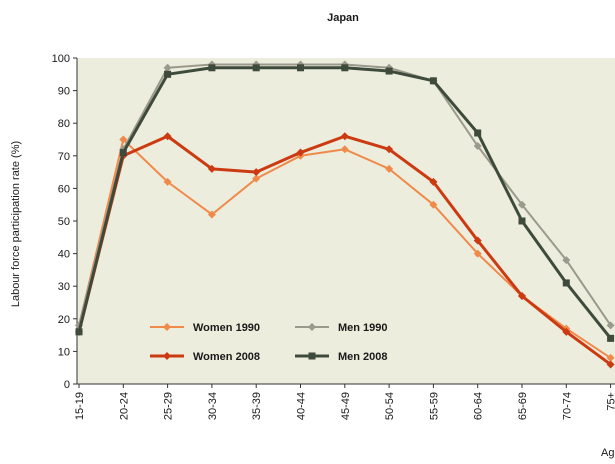  Describe the element at coordinates (64, 189) in the screenshot. I see `y-tick-label: 60` at that location.